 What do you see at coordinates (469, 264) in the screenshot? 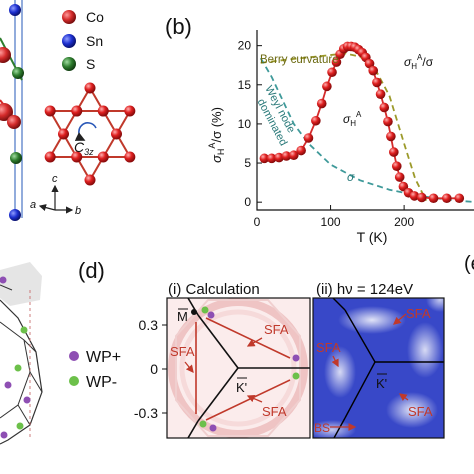
I see `panel-e-label-partial: (e` at bounding box center [469, 264].